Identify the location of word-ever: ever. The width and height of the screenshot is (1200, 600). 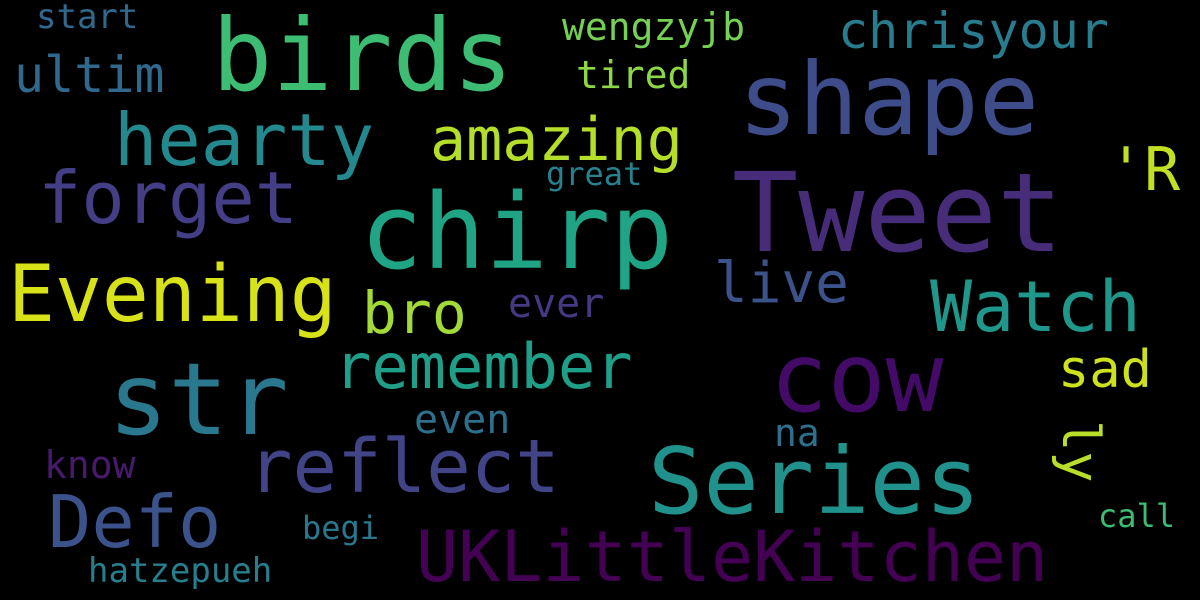
(556, 304).